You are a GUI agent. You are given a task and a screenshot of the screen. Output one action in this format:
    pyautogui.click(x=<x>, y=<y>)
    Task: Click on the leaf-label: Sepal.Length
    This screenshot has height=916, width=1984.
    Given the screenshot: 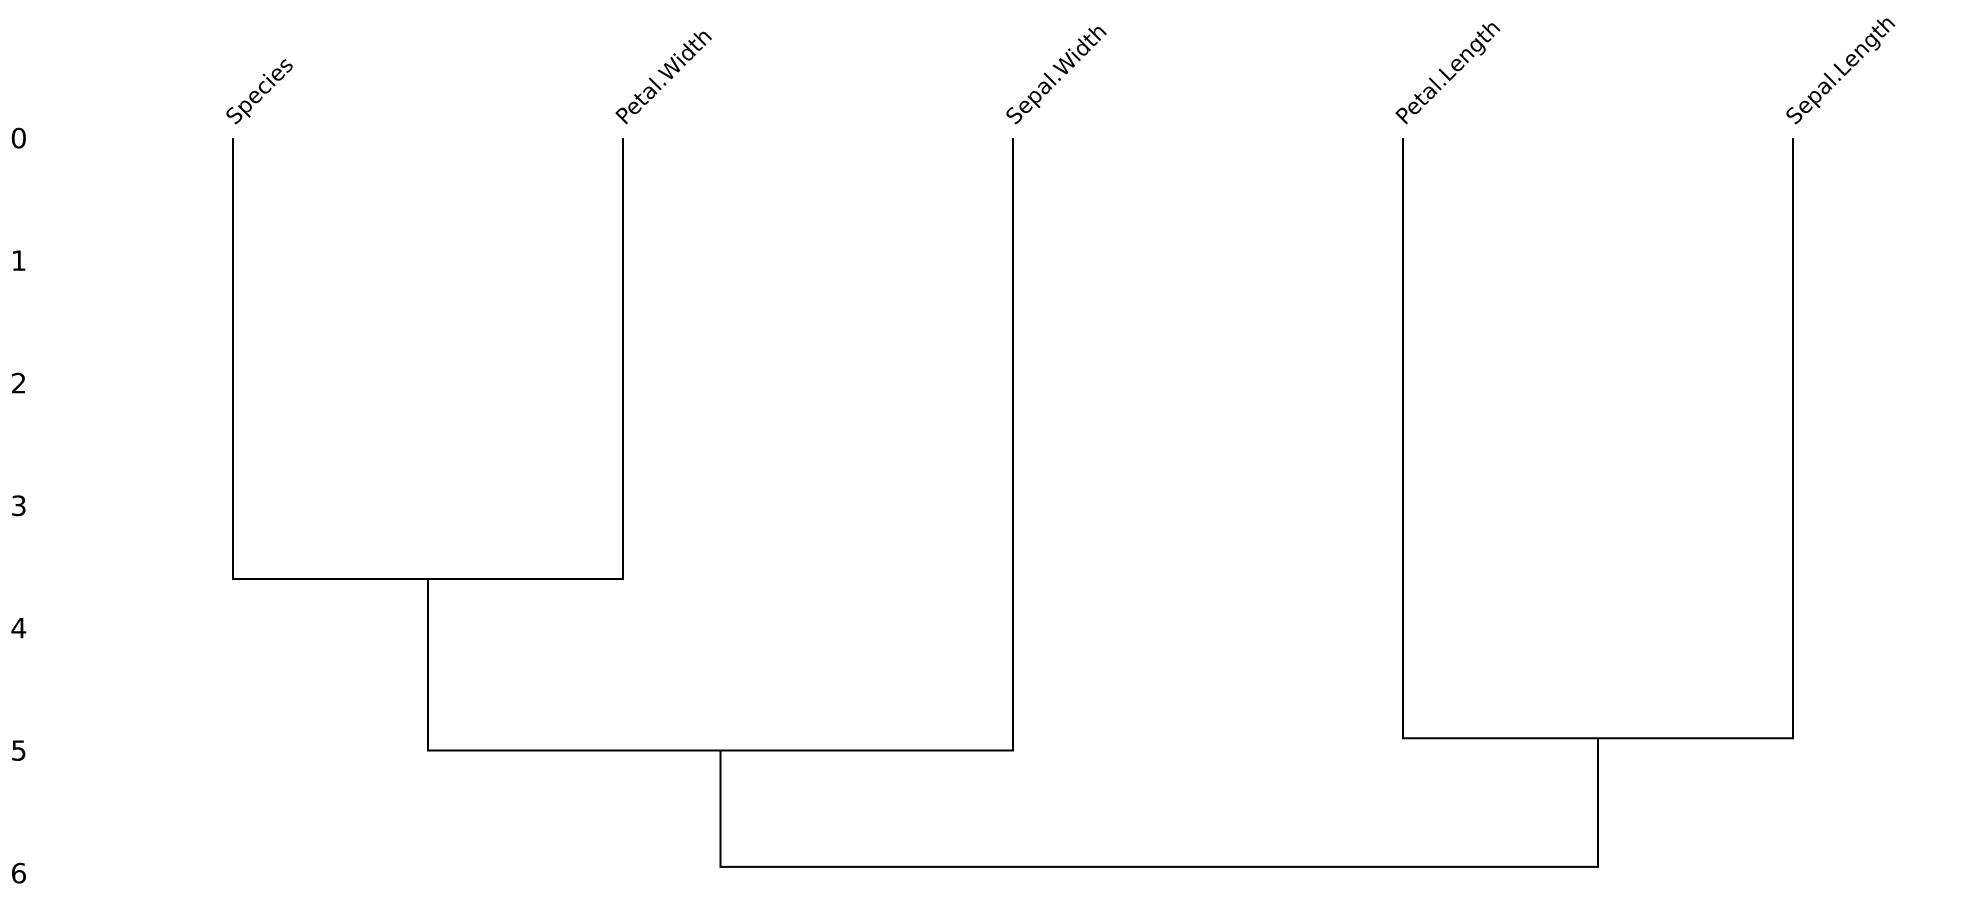 What is the action you would take?
    pyautogui.click(x=1841, y=70)
    